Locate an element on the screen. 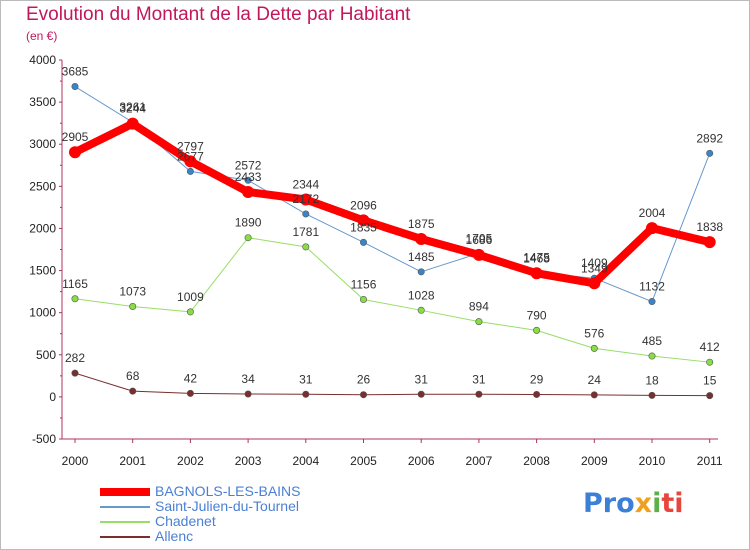 The image size is (750, 550). data-label: 1890 is located at coordinates (248, 223).